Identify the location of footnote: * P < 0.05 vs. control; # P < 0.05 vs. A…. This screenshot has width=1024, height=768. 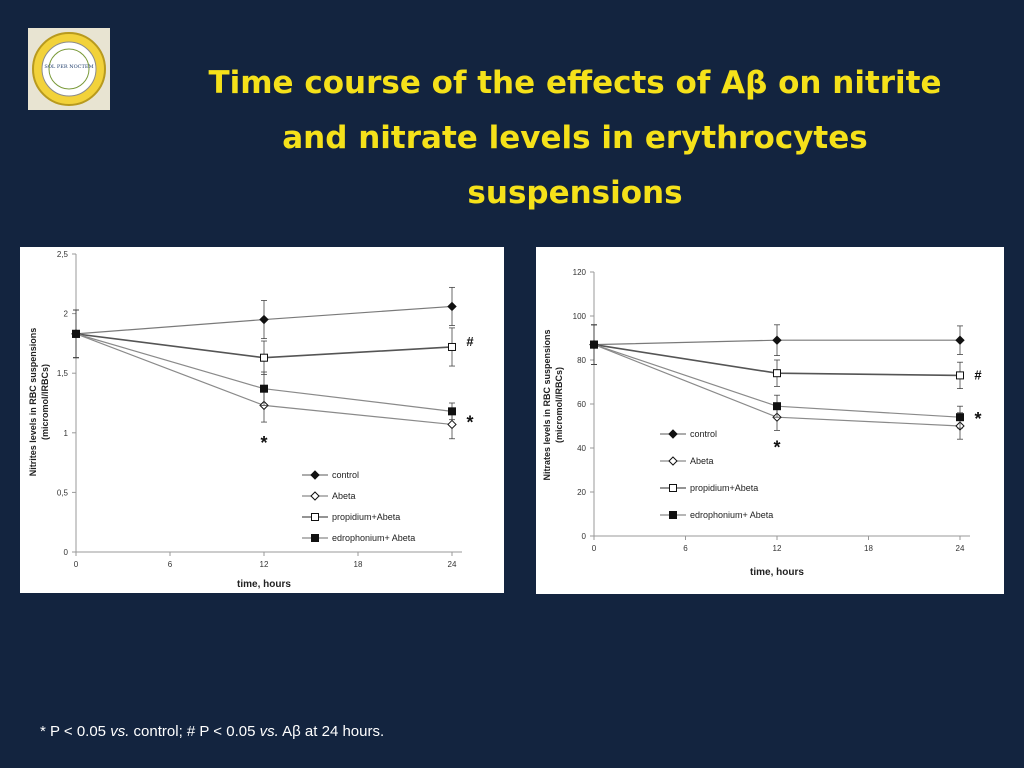
(212, 731).